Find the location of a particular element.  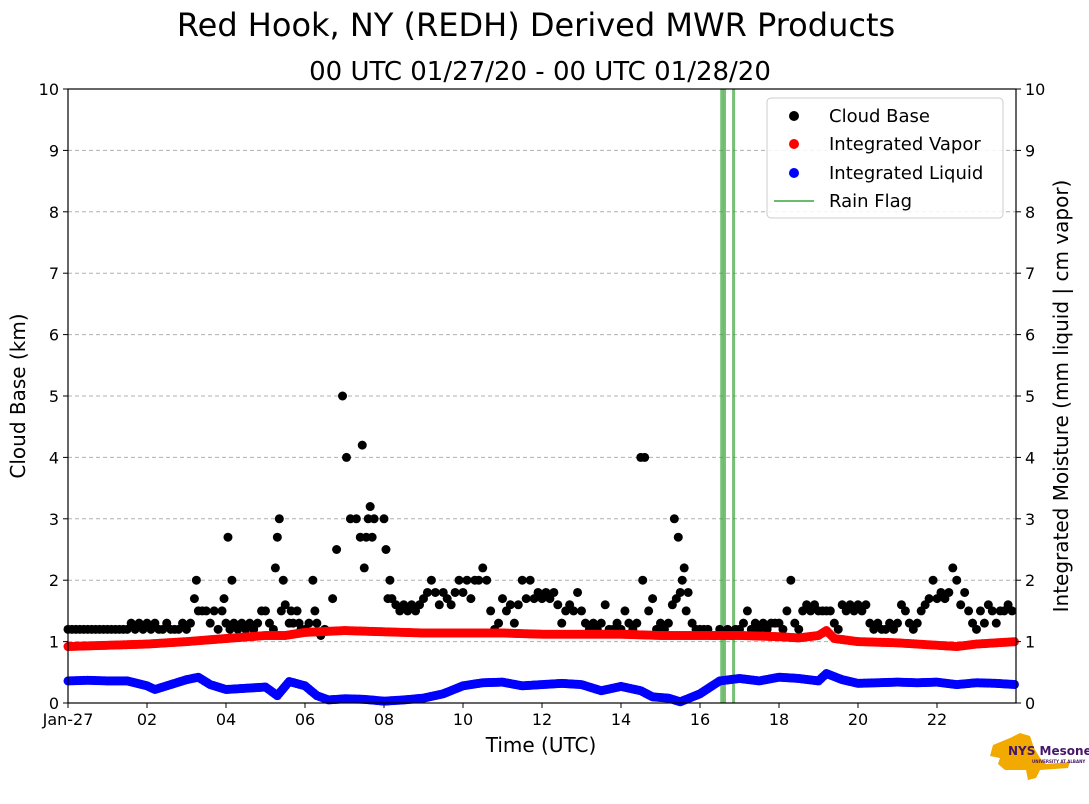

y2-tick-label: 3 is located at coordinates (1030, 519).